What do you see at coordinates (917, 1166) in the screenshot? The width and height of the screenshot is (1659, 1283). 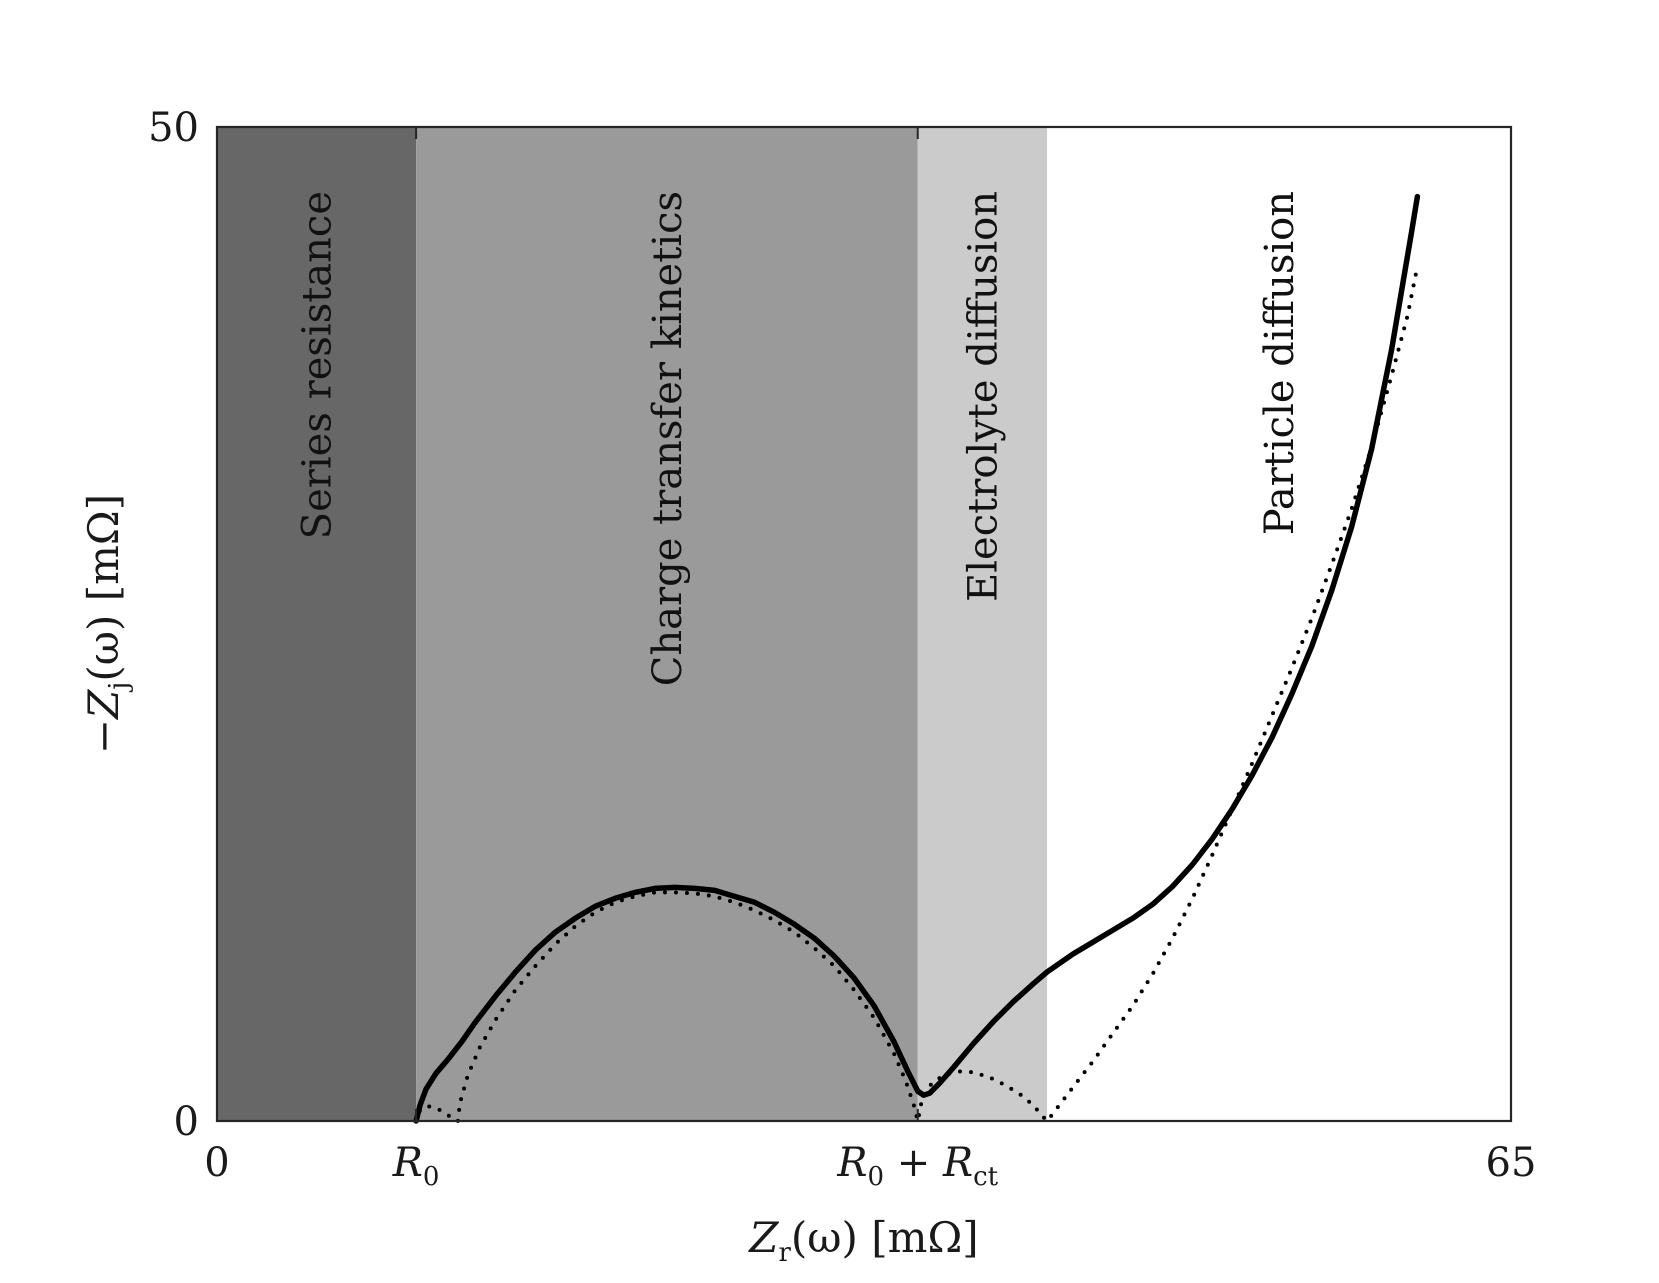 I see `x-tick-label: R0 + Rct` at bounding box center [917, 1166].